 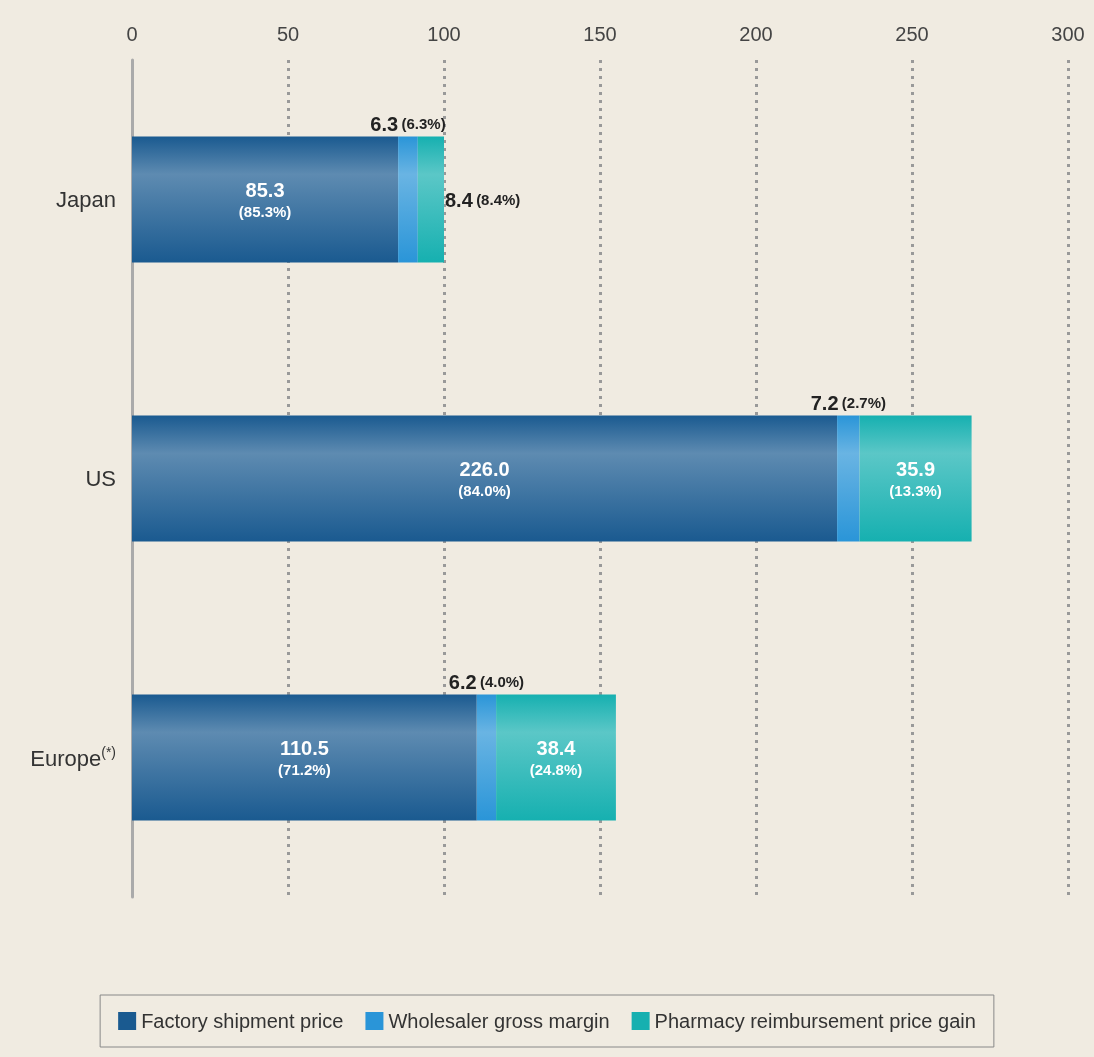 I want to click on data-label: 38.4 (24.8%), so click(x=556, y=757).